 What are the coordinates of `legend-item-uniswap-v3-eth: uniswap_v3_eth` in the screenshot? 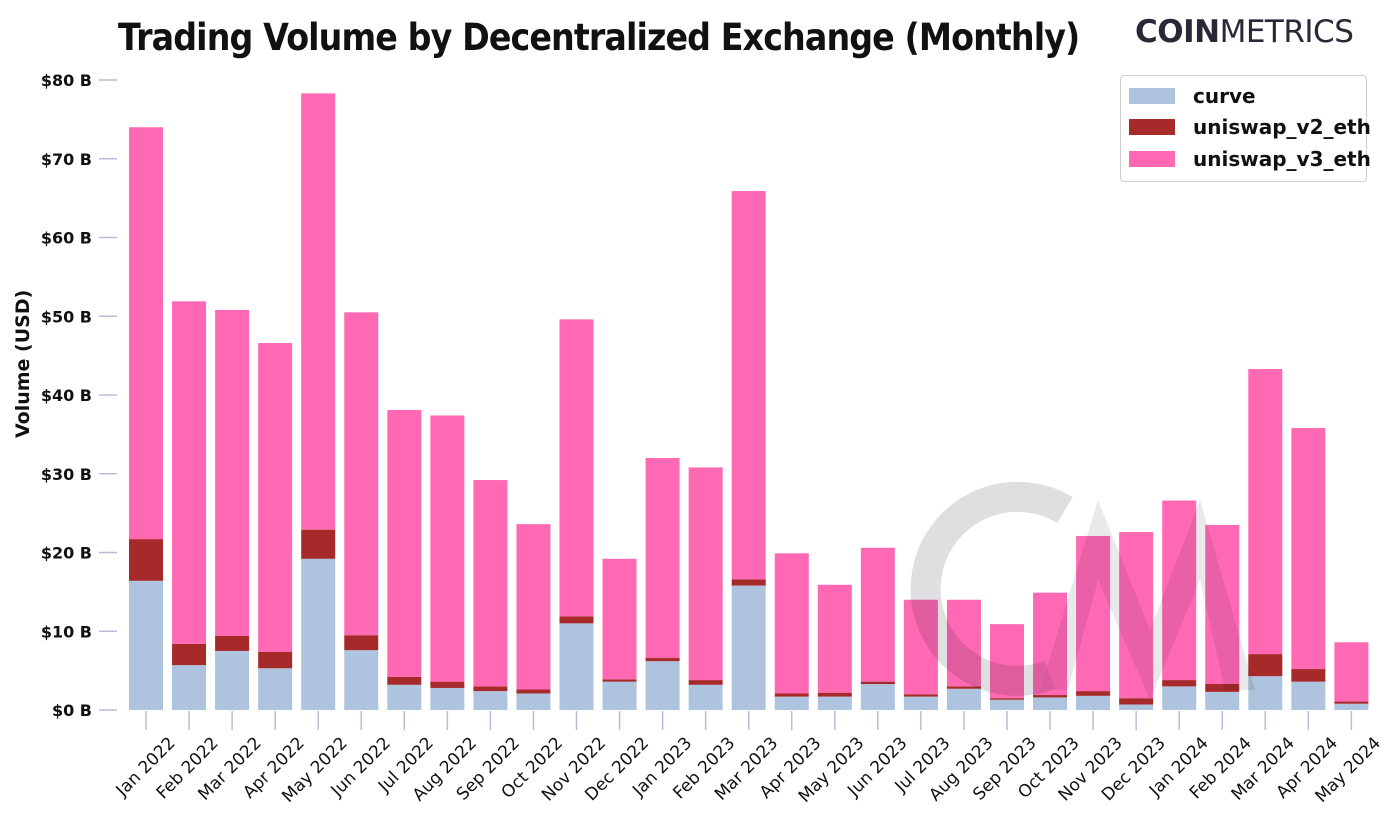 It's located at (1250, 159).